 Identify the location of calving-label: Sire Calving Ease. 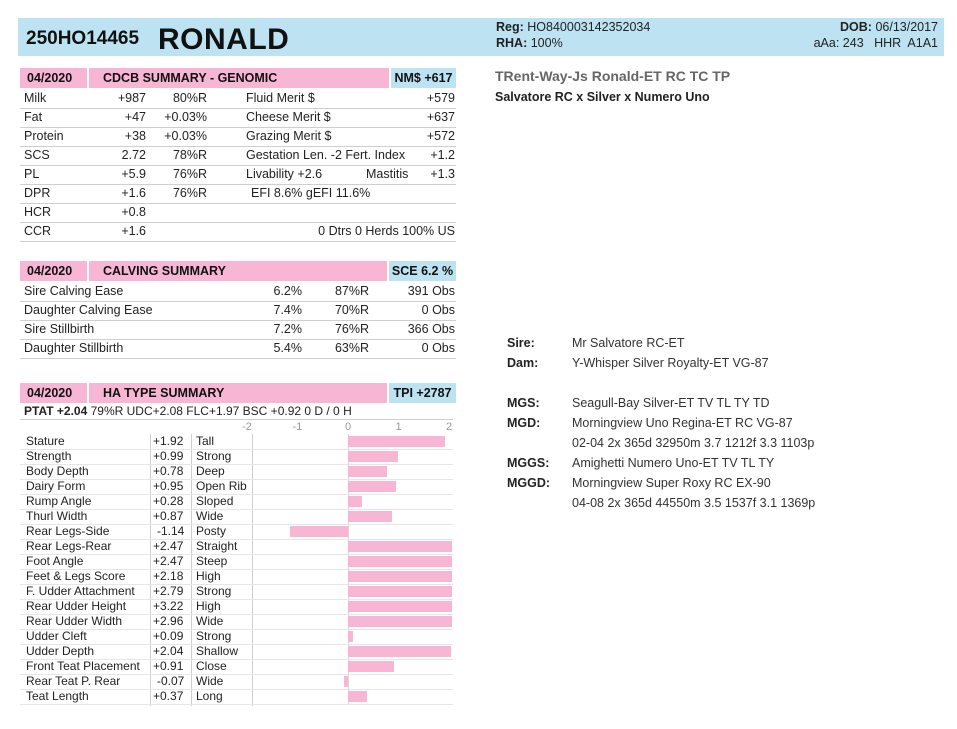
(74, 291).